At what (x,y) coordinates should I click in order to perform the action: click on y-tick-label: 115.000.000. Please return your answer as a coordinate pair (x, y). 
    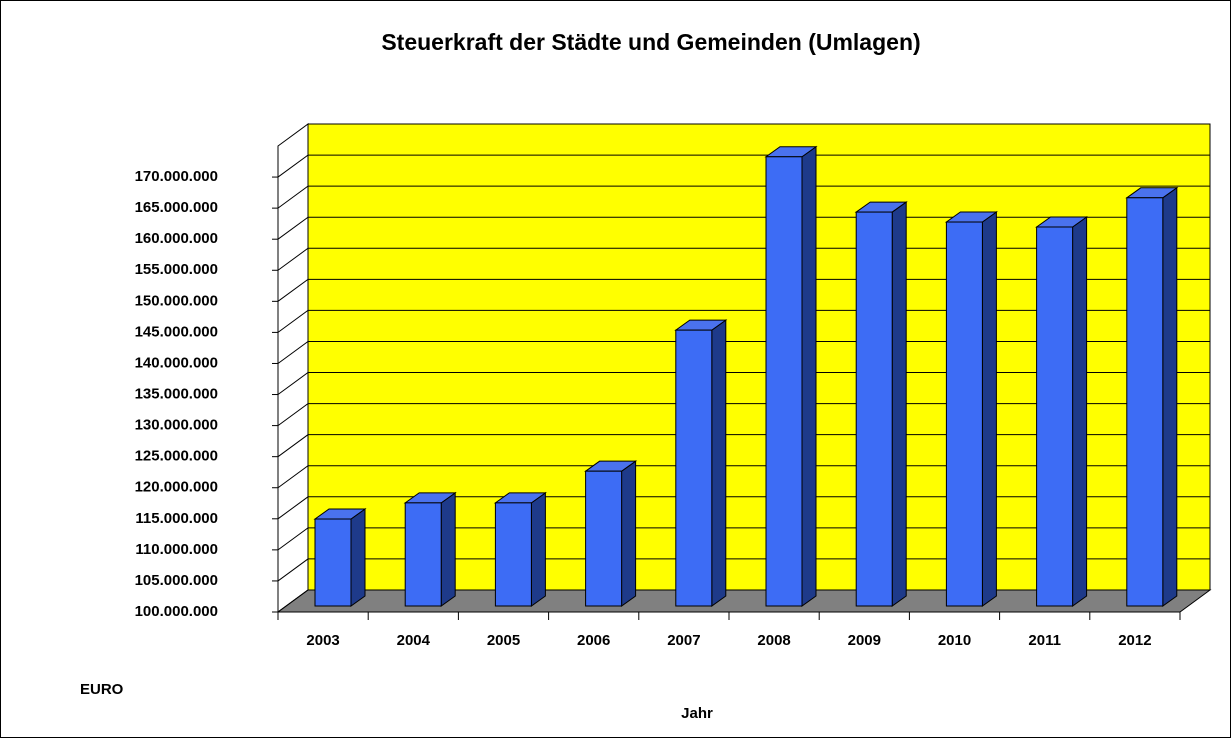
    Looking at the image, I should click on (176, 518).